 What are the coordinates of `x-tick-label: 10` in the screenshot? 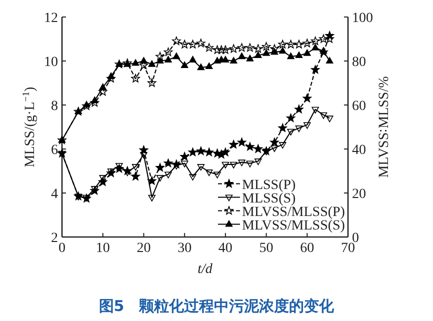 It's located at (103, 248).